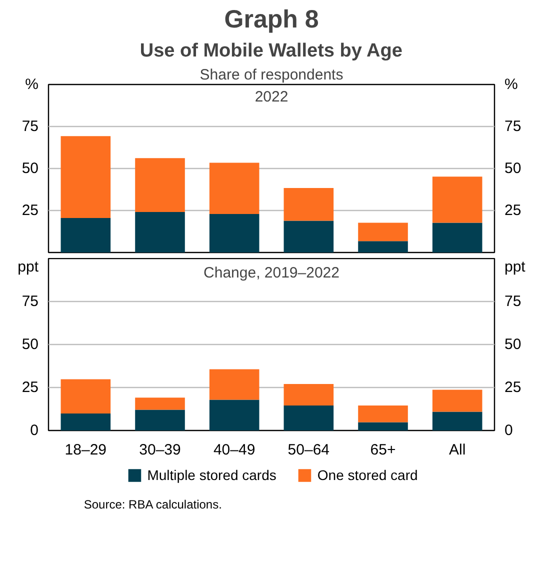  I want to click on y-axis-title: ppt, so click(29, 267).